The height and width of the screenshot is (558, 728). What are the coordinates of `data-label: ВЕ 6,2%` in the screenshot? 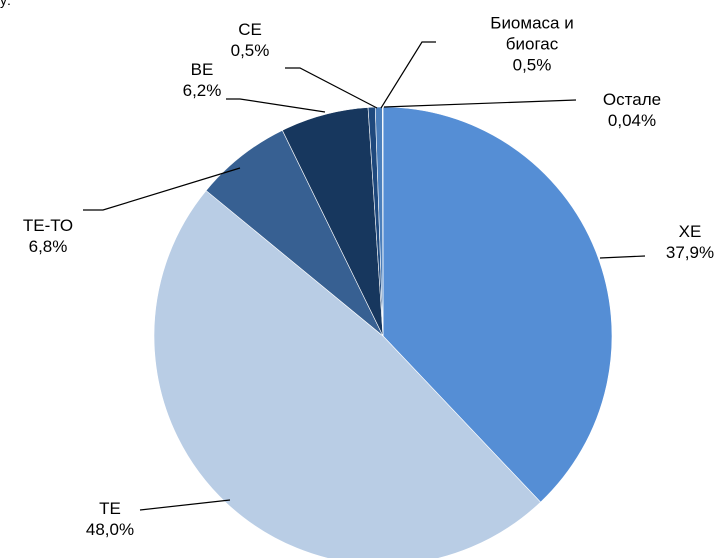 It's located at (202, 80).